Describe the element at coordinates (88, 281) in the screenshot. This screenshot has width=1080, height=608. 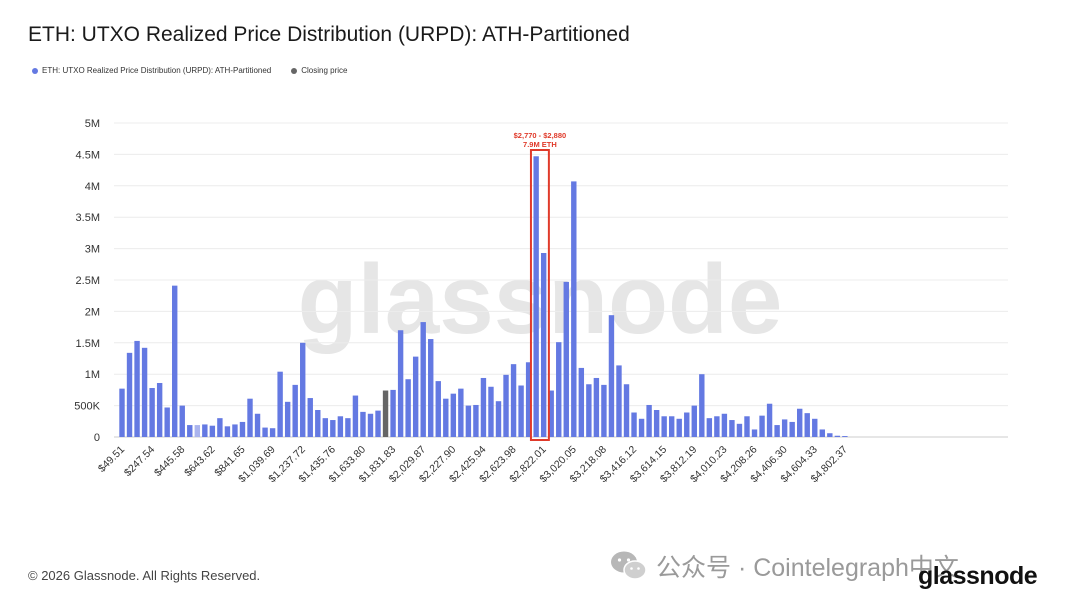
I see `y-tick-label: 2.5M` at that location.